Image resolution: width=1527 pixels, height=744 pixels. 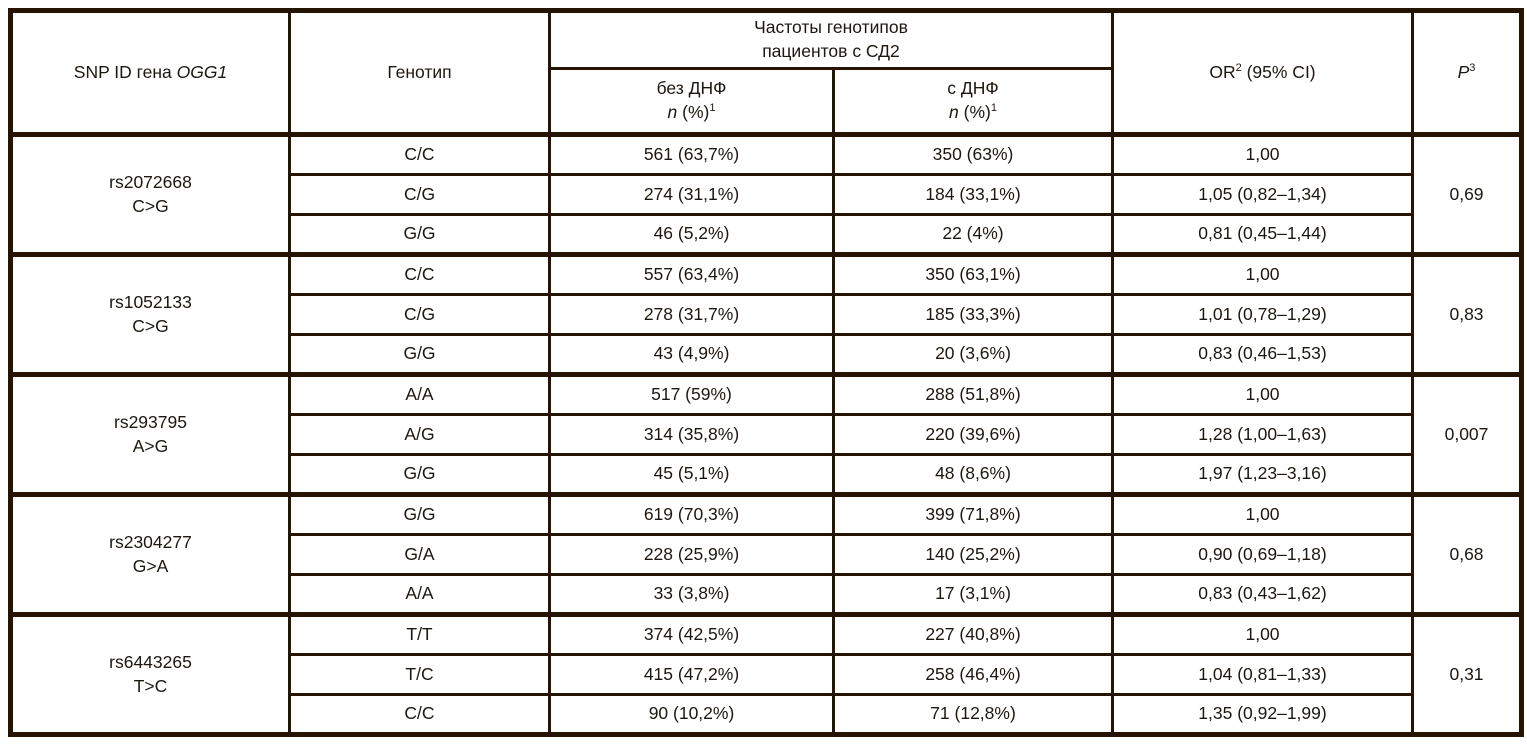 I want to click on p-footnote-sup: 3, so click(x=1472, y=67).